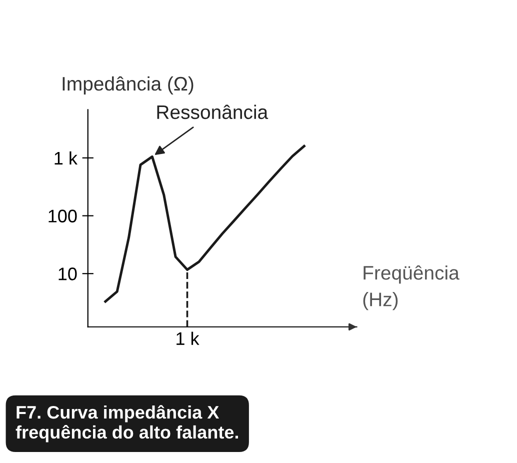  What do you see at coordinates (411, 287) in the screenshot?
I see `x-axis-title: Freqüência (Hz)` at bounding box center [411, 287].